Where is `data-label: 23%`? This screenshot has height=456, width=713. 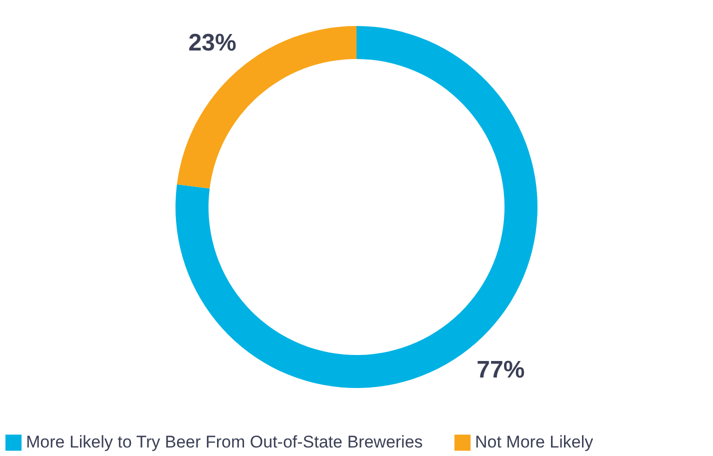
data-label: 23% is located at coordinates (212, 42).